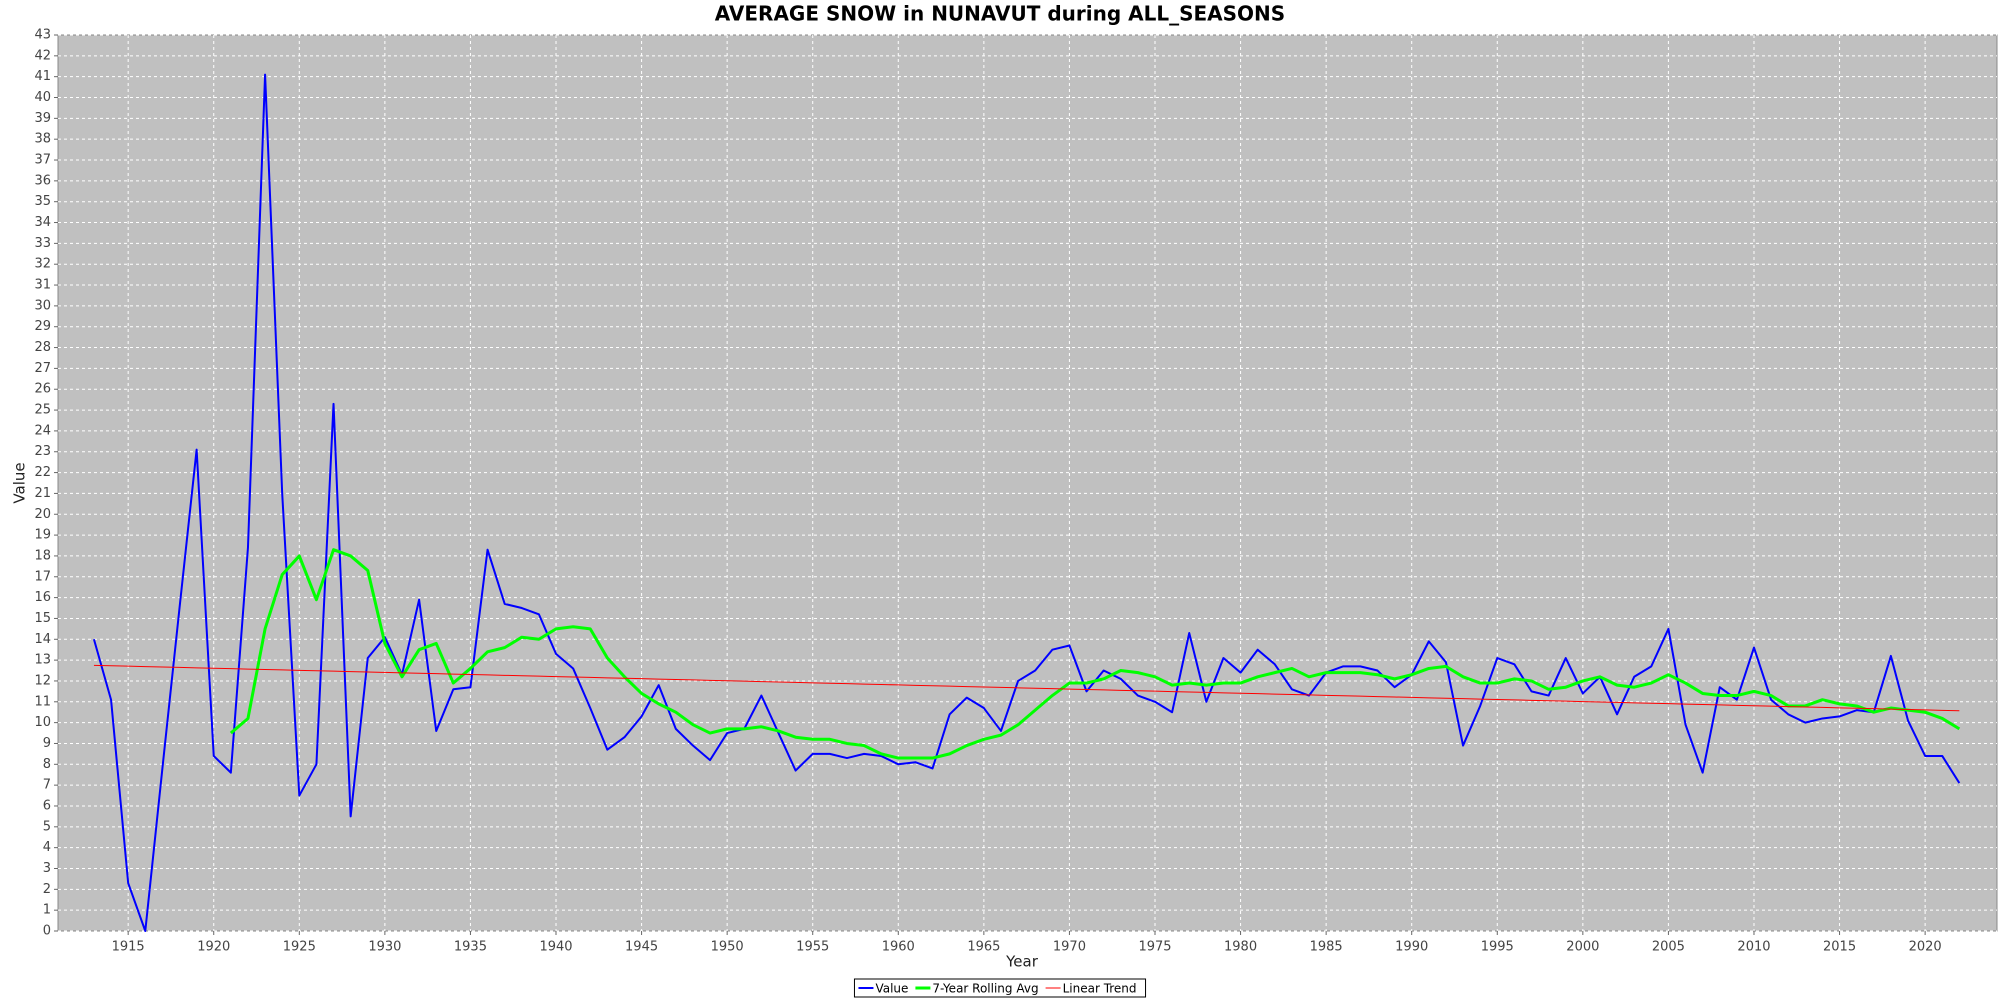 Image resolution: width=2000 pixels, height=1000 pixels. I want to click on y-tick-label: 34, so click(42, 222).